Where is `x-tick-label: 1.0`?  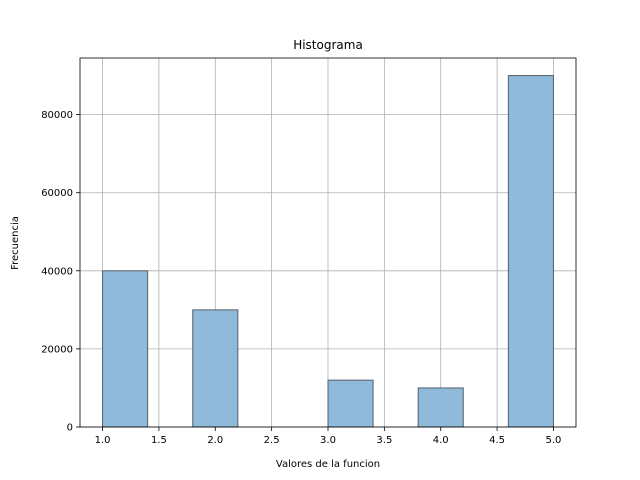
x-tick-label: 1.0 is located at coordinates (103, 440).